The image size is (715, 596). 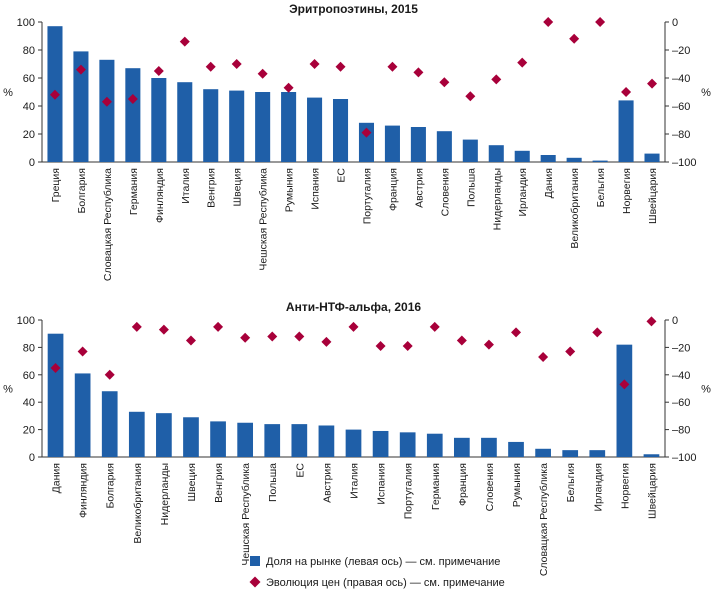 I want to click on category-label: Румыния, so click(x=290, y=190).